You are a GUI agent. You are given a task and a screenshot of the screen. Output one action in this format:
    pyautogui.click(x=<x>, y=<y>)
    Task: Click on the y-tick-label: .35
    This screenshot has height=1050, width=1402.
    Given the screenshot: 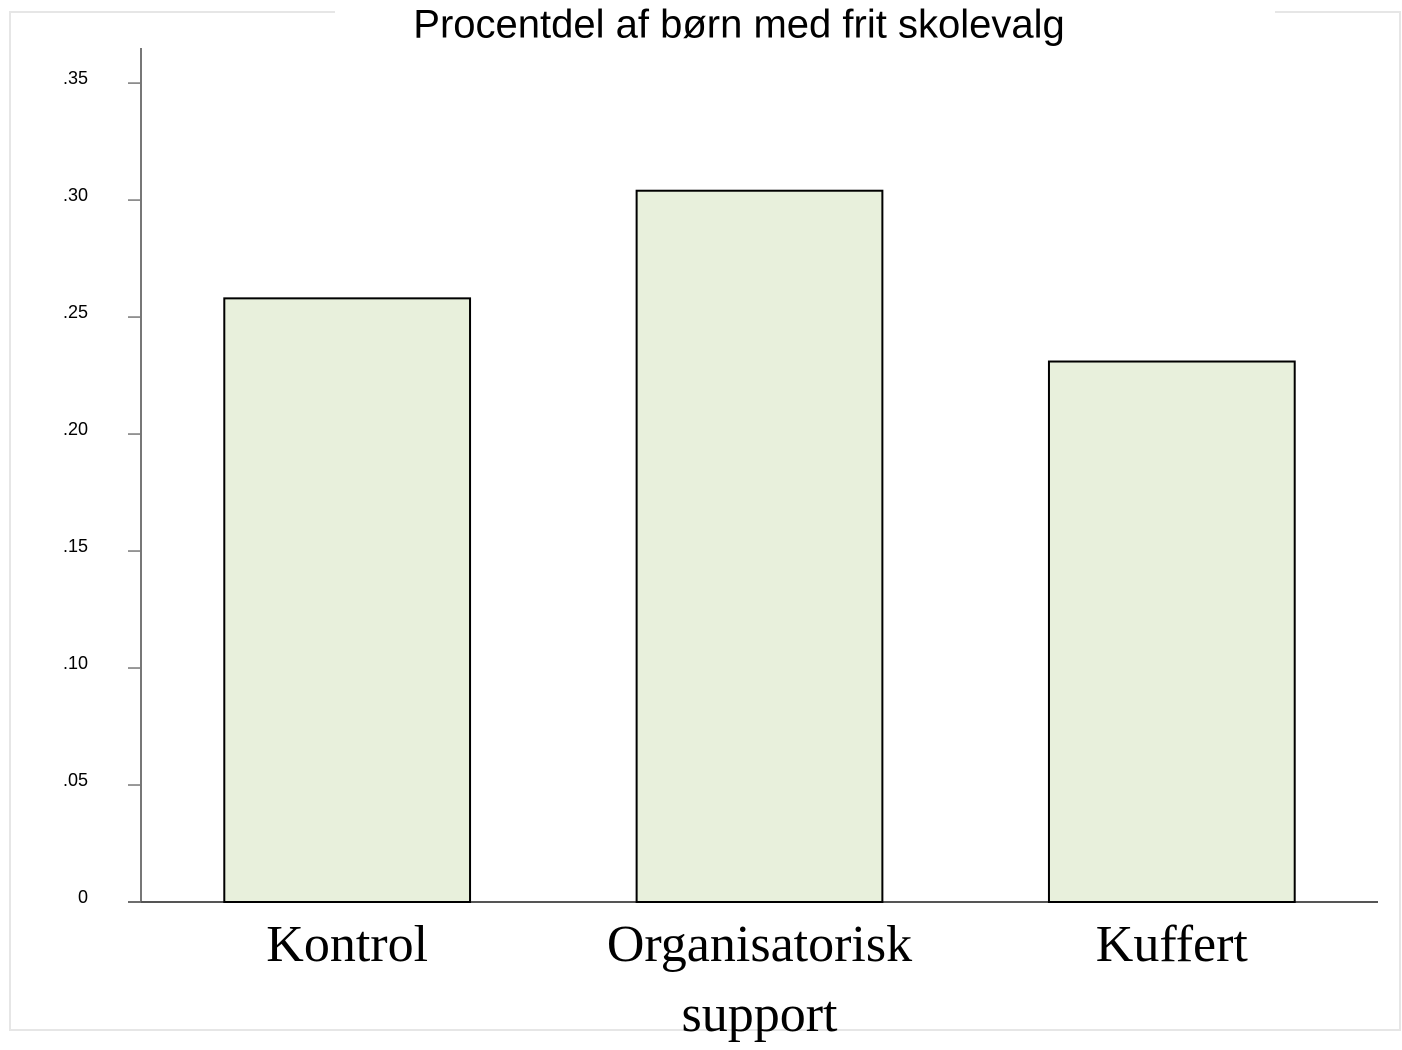 What is the action you would take?
    pyautogui.click(x=75, y=78)
    